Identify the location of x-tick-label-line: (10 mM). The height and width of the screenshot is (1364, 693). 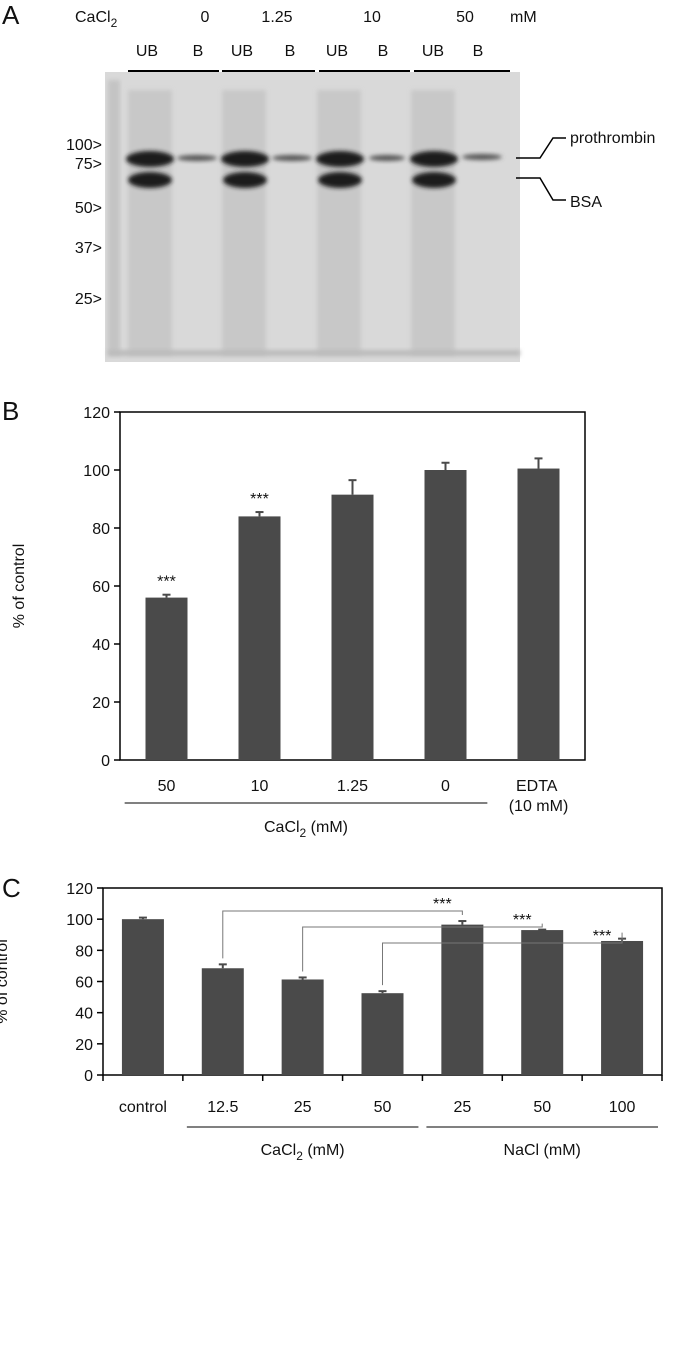
(539, 806).